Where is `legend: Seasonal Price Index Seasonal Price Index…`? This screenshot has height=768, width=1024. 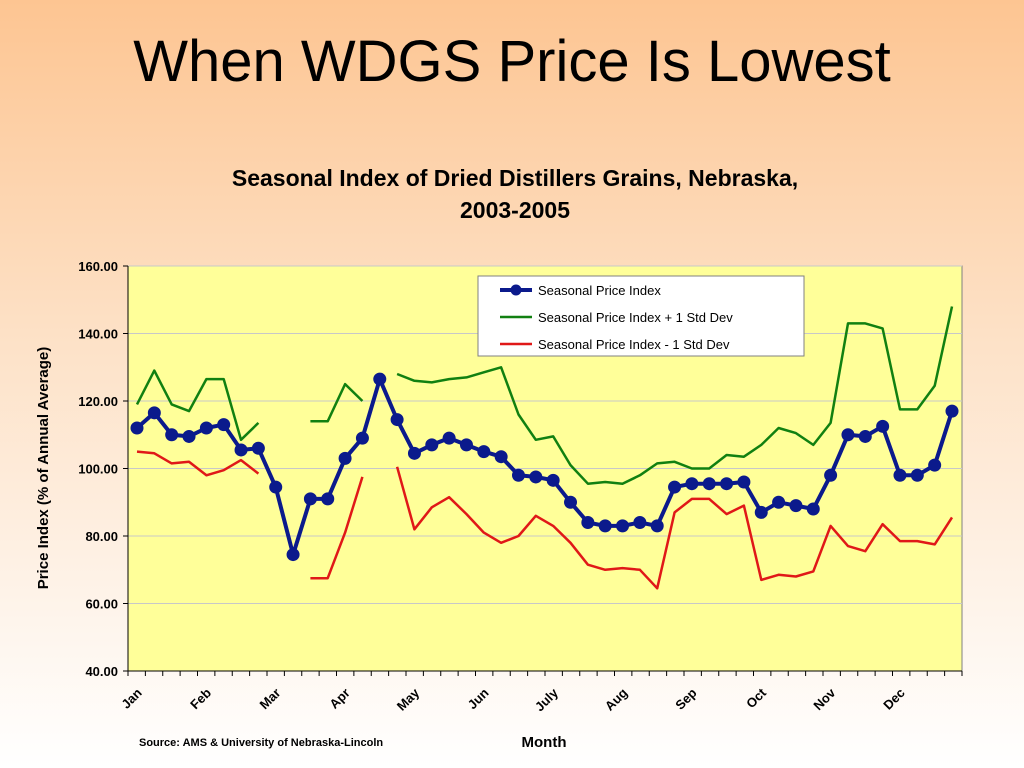
legend: Seasonal Price Index Seasonal Price Index… is located at coordinates (641, 316).